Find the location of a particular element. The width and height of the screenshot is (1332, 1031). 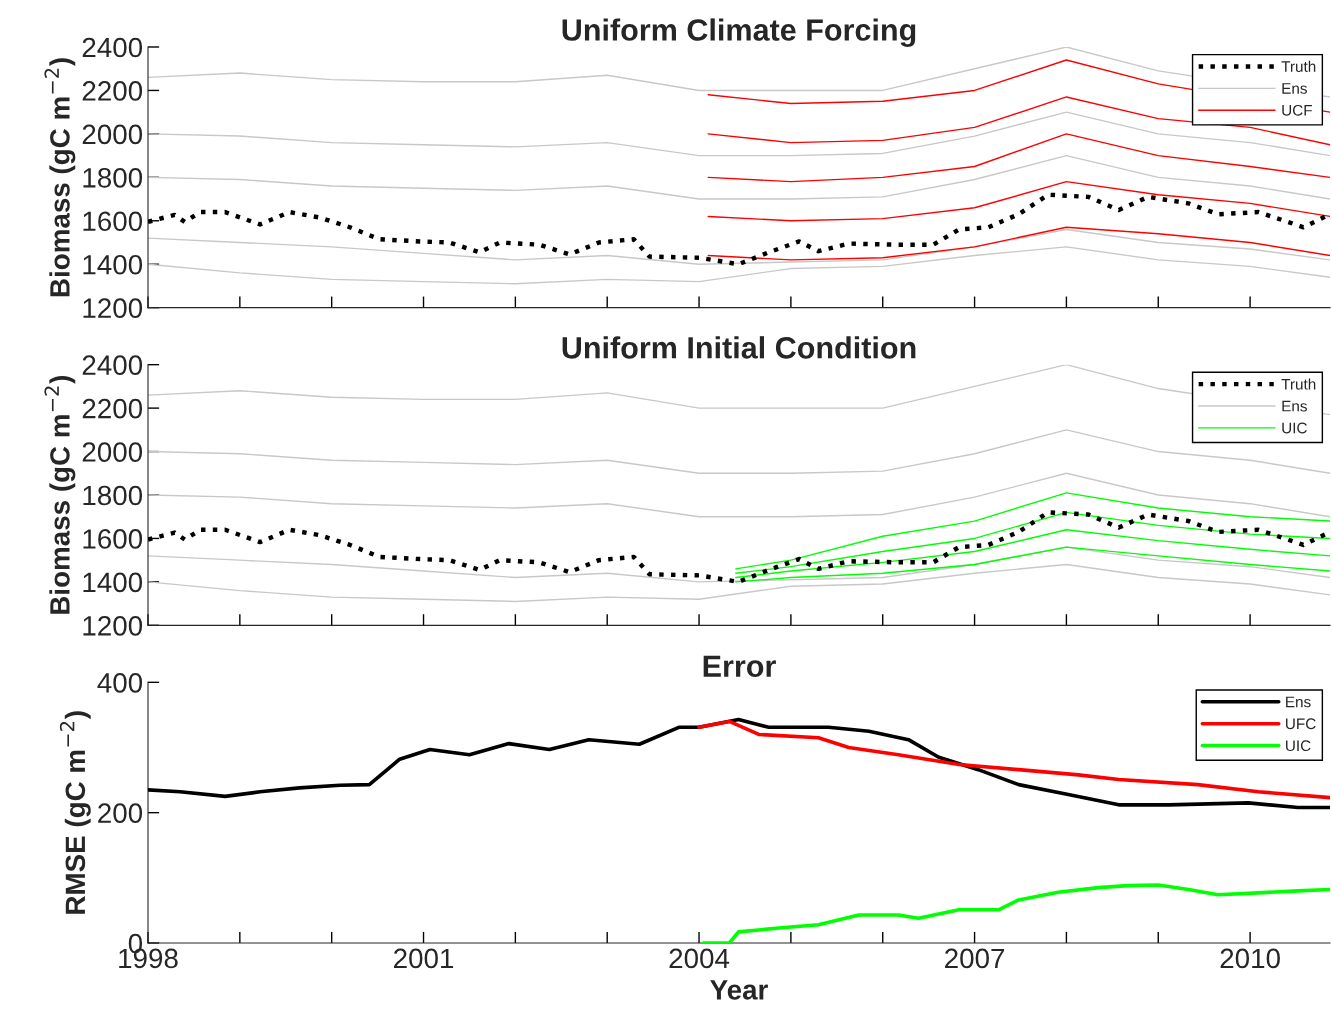

x-axis-title: Year is located at coordinates (739, 990).